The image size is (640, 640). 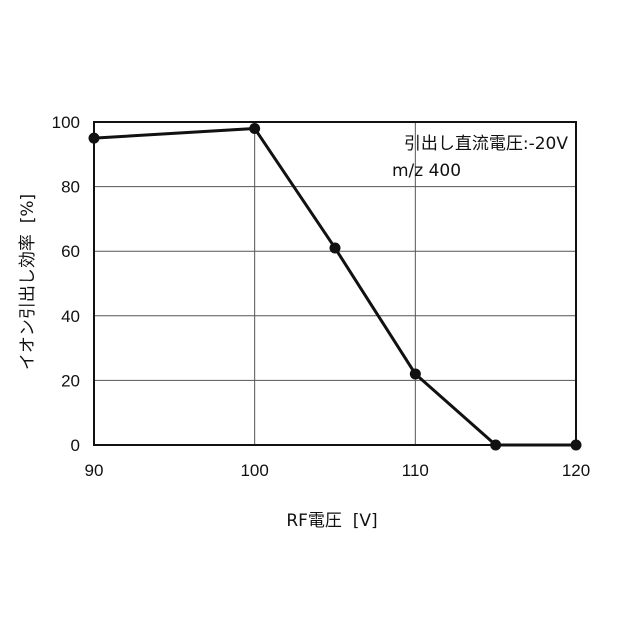 I want to click on x-tick-labels: 90 100 110 120, so click(x=338, y=470).